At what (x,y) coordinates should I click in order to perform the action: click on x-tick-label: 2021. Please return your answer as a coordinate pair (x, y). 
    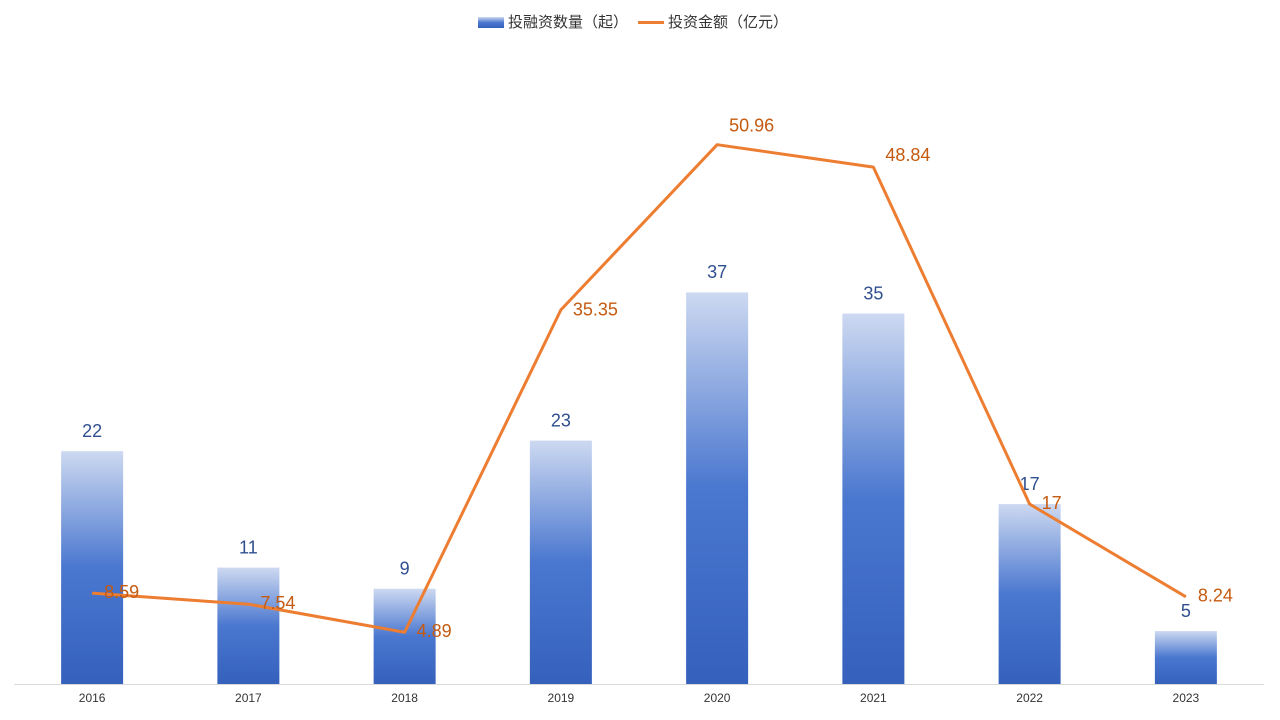
    Looking at the image, I should click on (873, 698).